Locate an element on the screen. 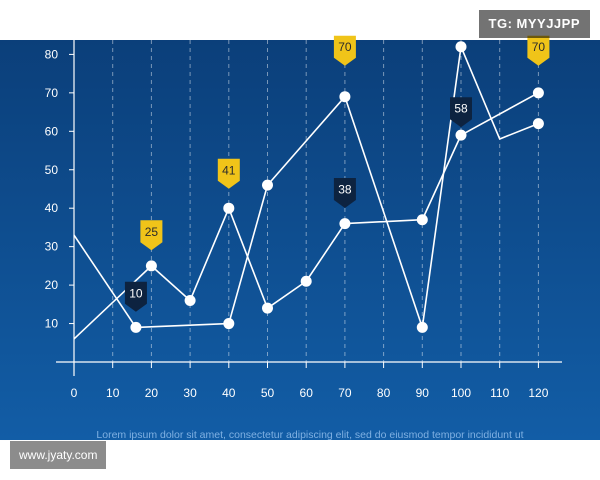  callout-6: 58 is located at coordinates (461, 112).